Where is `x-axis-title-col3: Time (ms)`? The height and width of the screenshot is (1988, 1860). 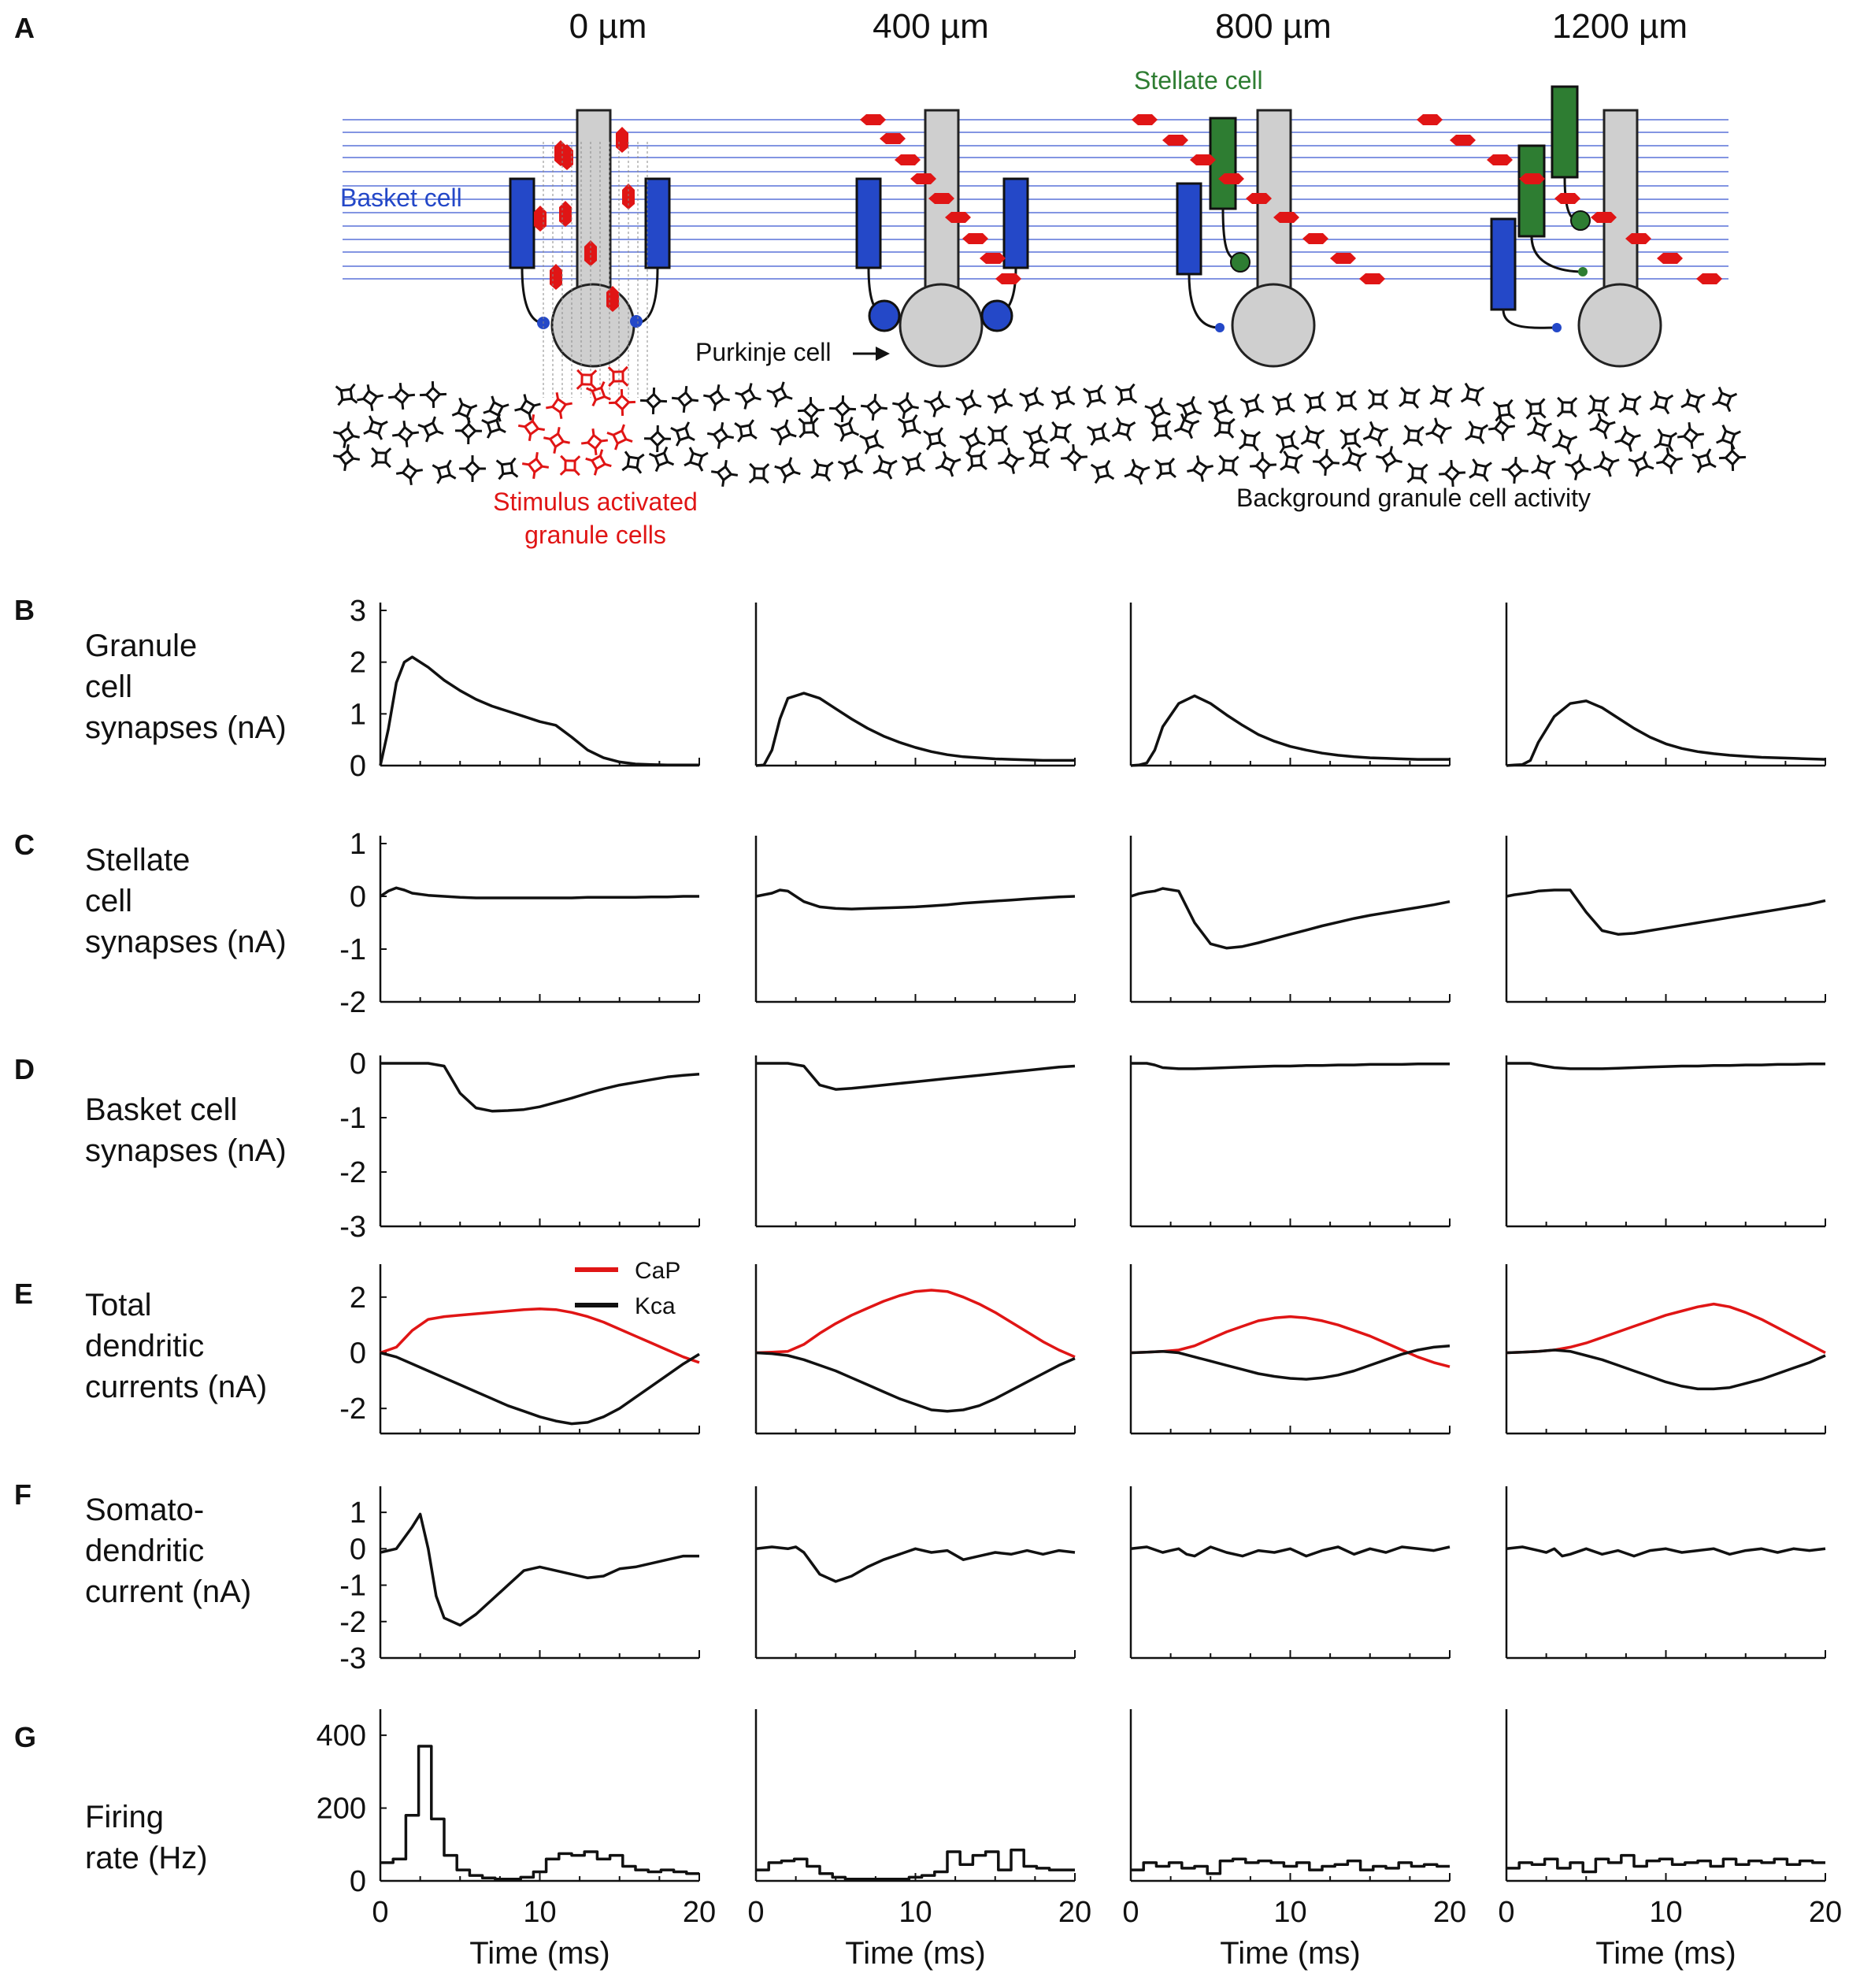 x-axis-title-col3: Time (ms) is located at coordinates (1665, 1953).